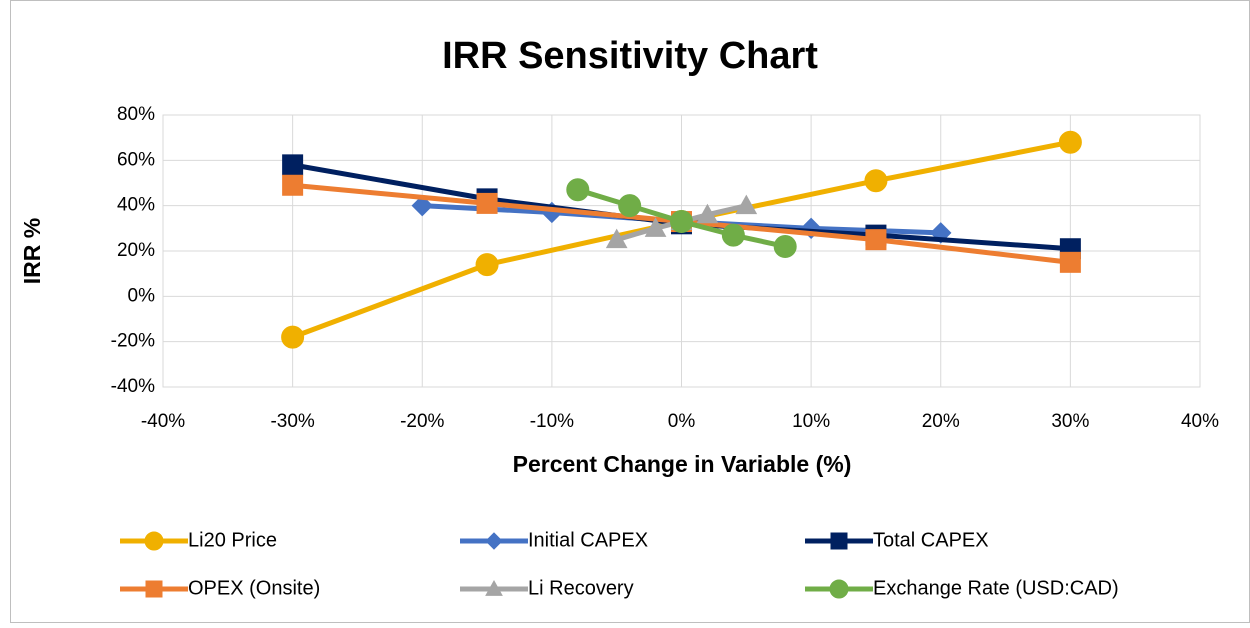 This screenshot has height=628, width=1250. What do you see at coordinates (422, 421) in the screenshot?
I see `x-tick-label: -20%` at bounding box center [422, 421].